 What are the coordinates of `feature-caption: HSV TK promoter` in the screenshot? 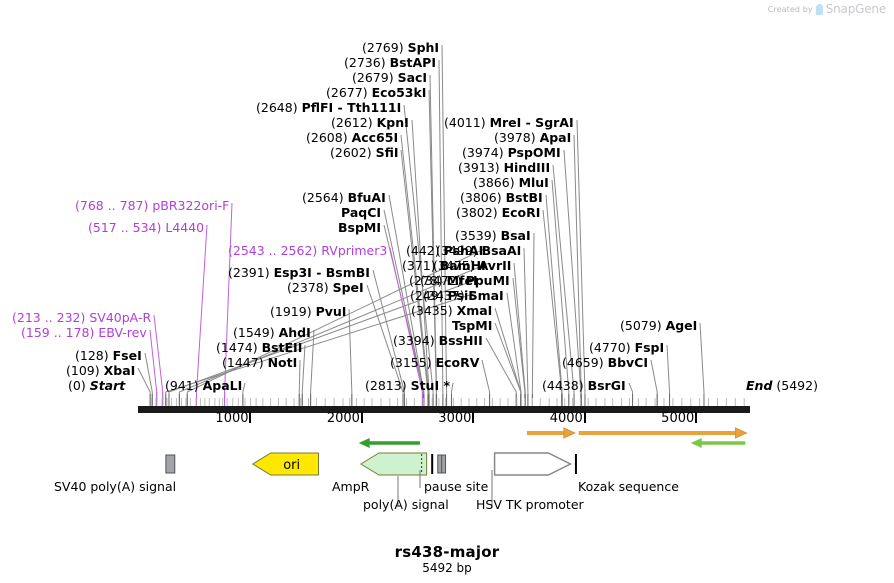 It's located at (530, 504).